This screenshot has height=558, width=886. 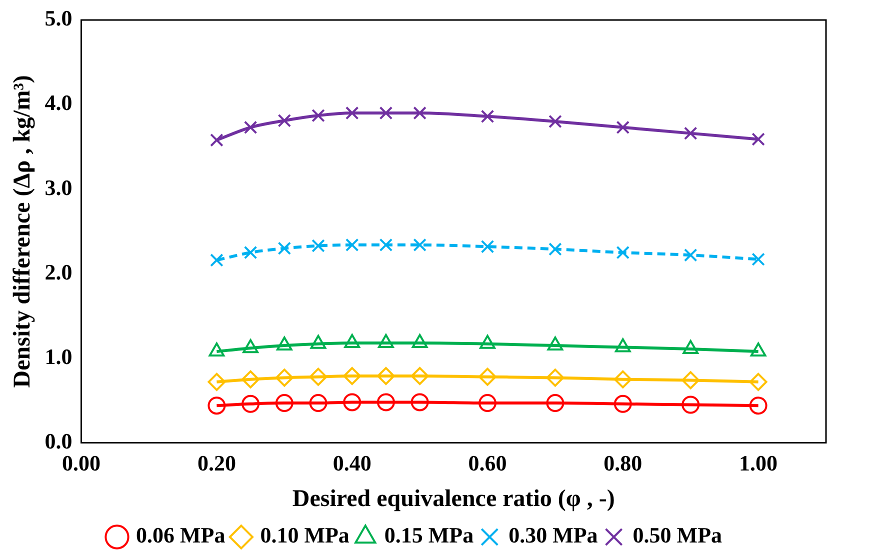 I want to click on x-tick-label: 0.00, so click(x=81, y=463).